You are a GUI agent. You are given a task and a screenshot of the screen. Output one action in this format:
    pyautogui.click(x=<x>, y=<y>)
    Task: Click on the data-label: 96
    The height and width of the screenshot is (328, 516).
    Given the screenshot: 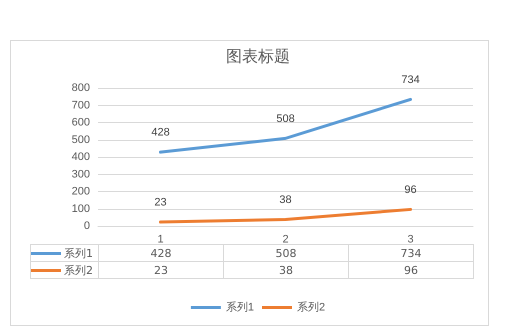 What is the action you would take?
    pyautogui.click(x=411, y=270)
    